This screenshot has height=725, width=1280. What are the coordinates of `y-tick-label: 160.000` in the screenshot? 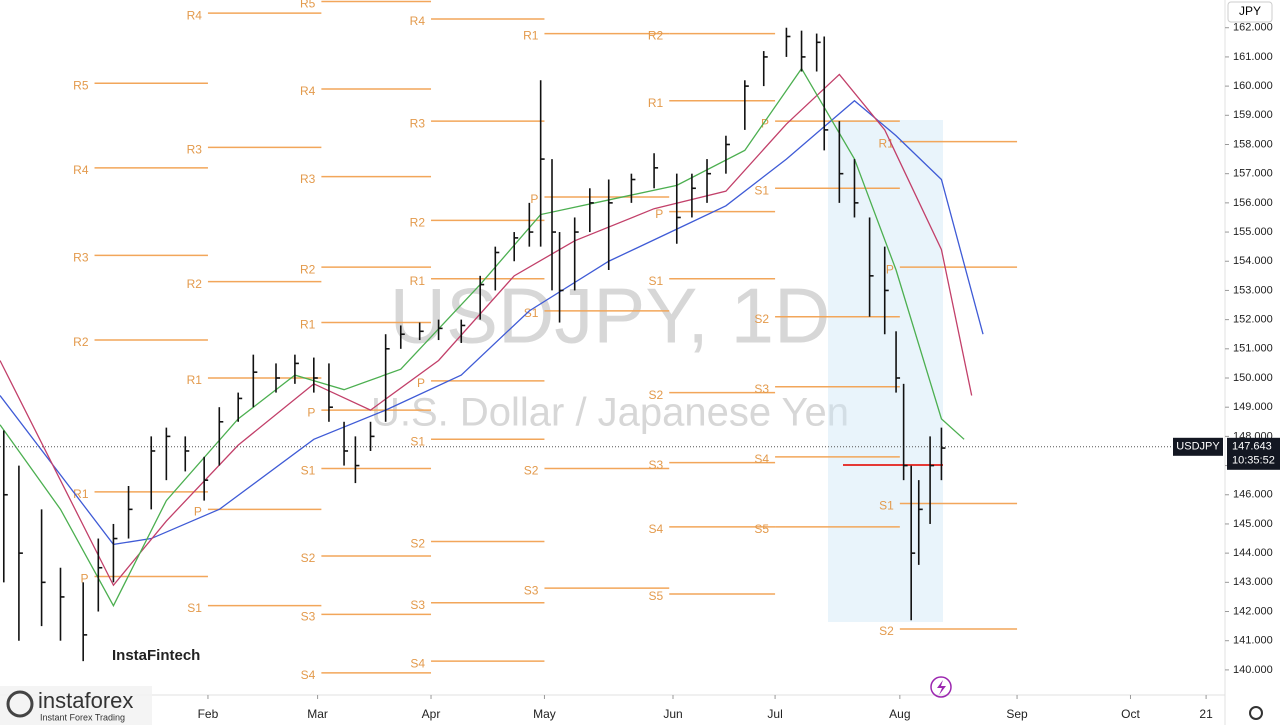 It's located at (1253, 86).